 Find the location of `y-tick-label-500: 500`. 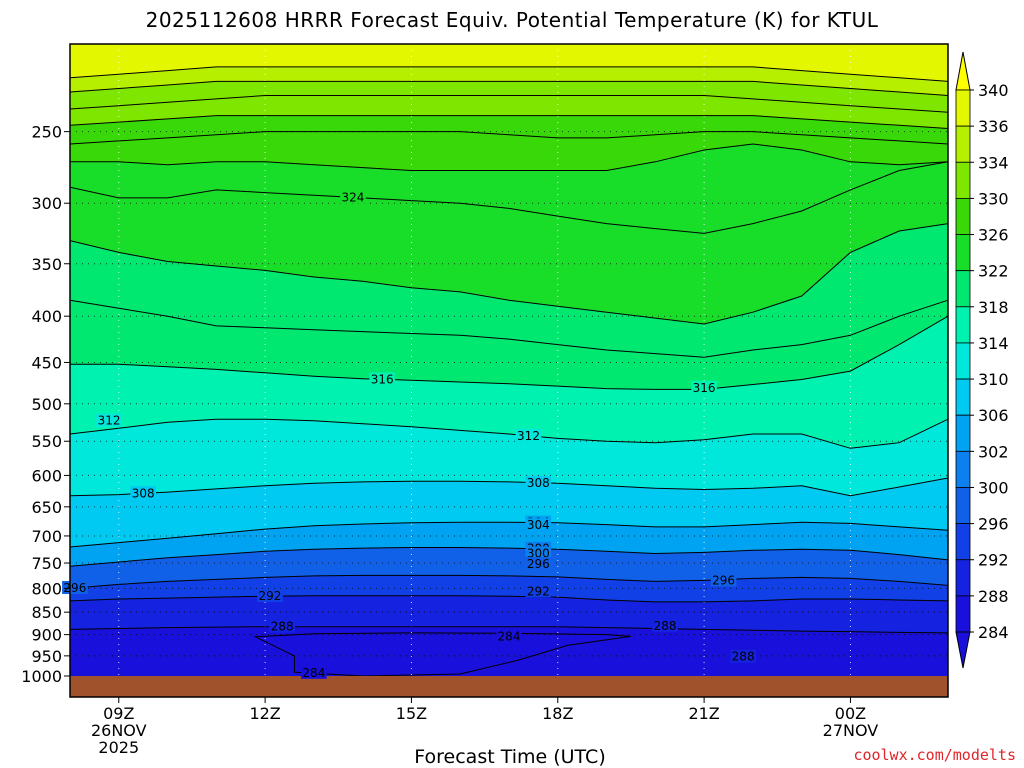

y-tick-label-500: 500 is located at coordinates (46, 404).